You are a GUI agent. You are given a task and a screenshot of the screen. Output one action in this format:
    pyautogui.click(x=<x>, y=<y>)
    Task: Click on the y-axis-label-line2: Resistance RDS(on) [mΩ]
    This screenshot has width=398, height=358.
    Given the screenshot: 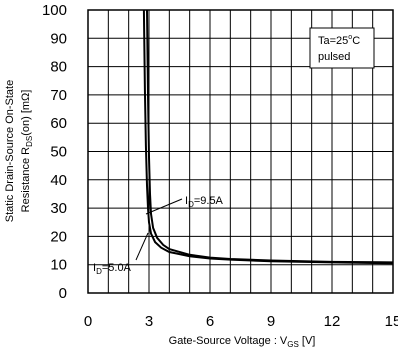 What is the action you would take?
    pyautogui.click(x=27, y=151)
    